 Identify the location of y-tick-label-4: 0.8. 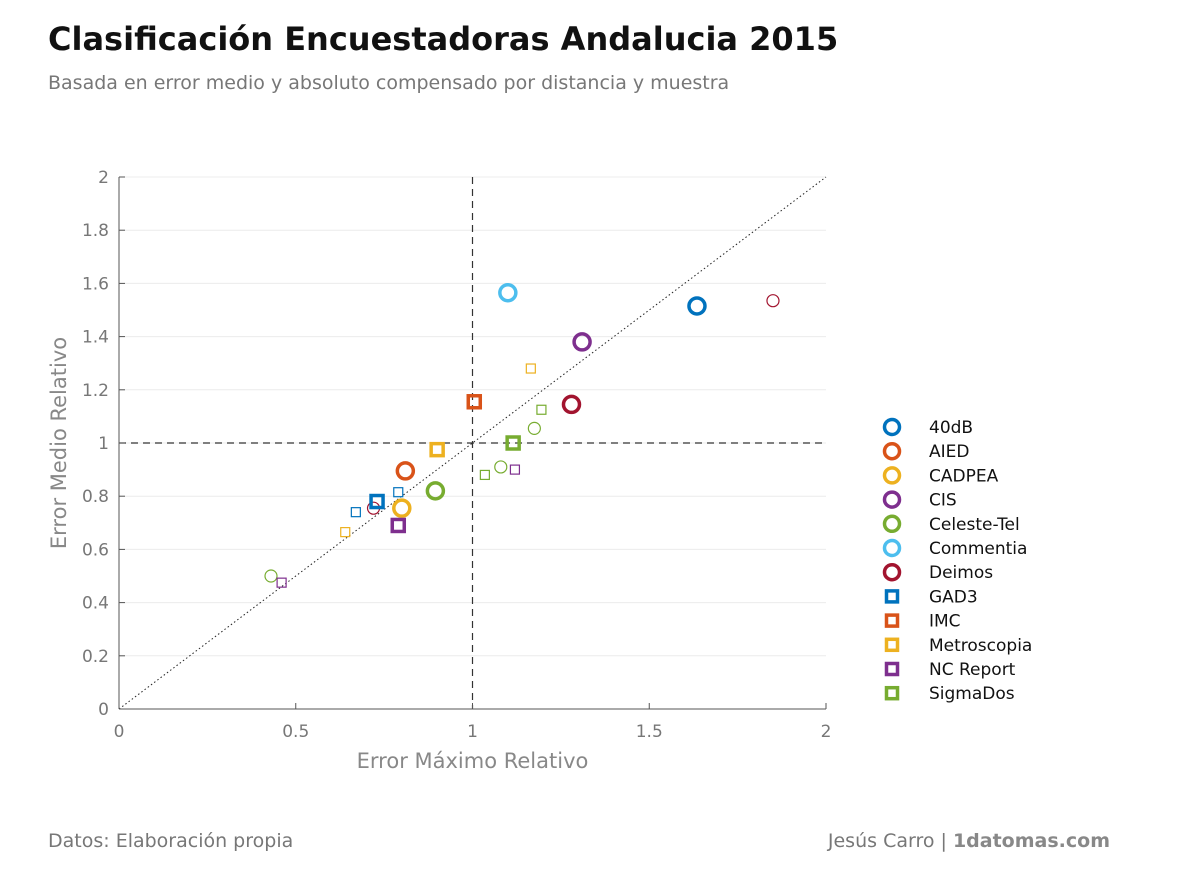
(95, 497).